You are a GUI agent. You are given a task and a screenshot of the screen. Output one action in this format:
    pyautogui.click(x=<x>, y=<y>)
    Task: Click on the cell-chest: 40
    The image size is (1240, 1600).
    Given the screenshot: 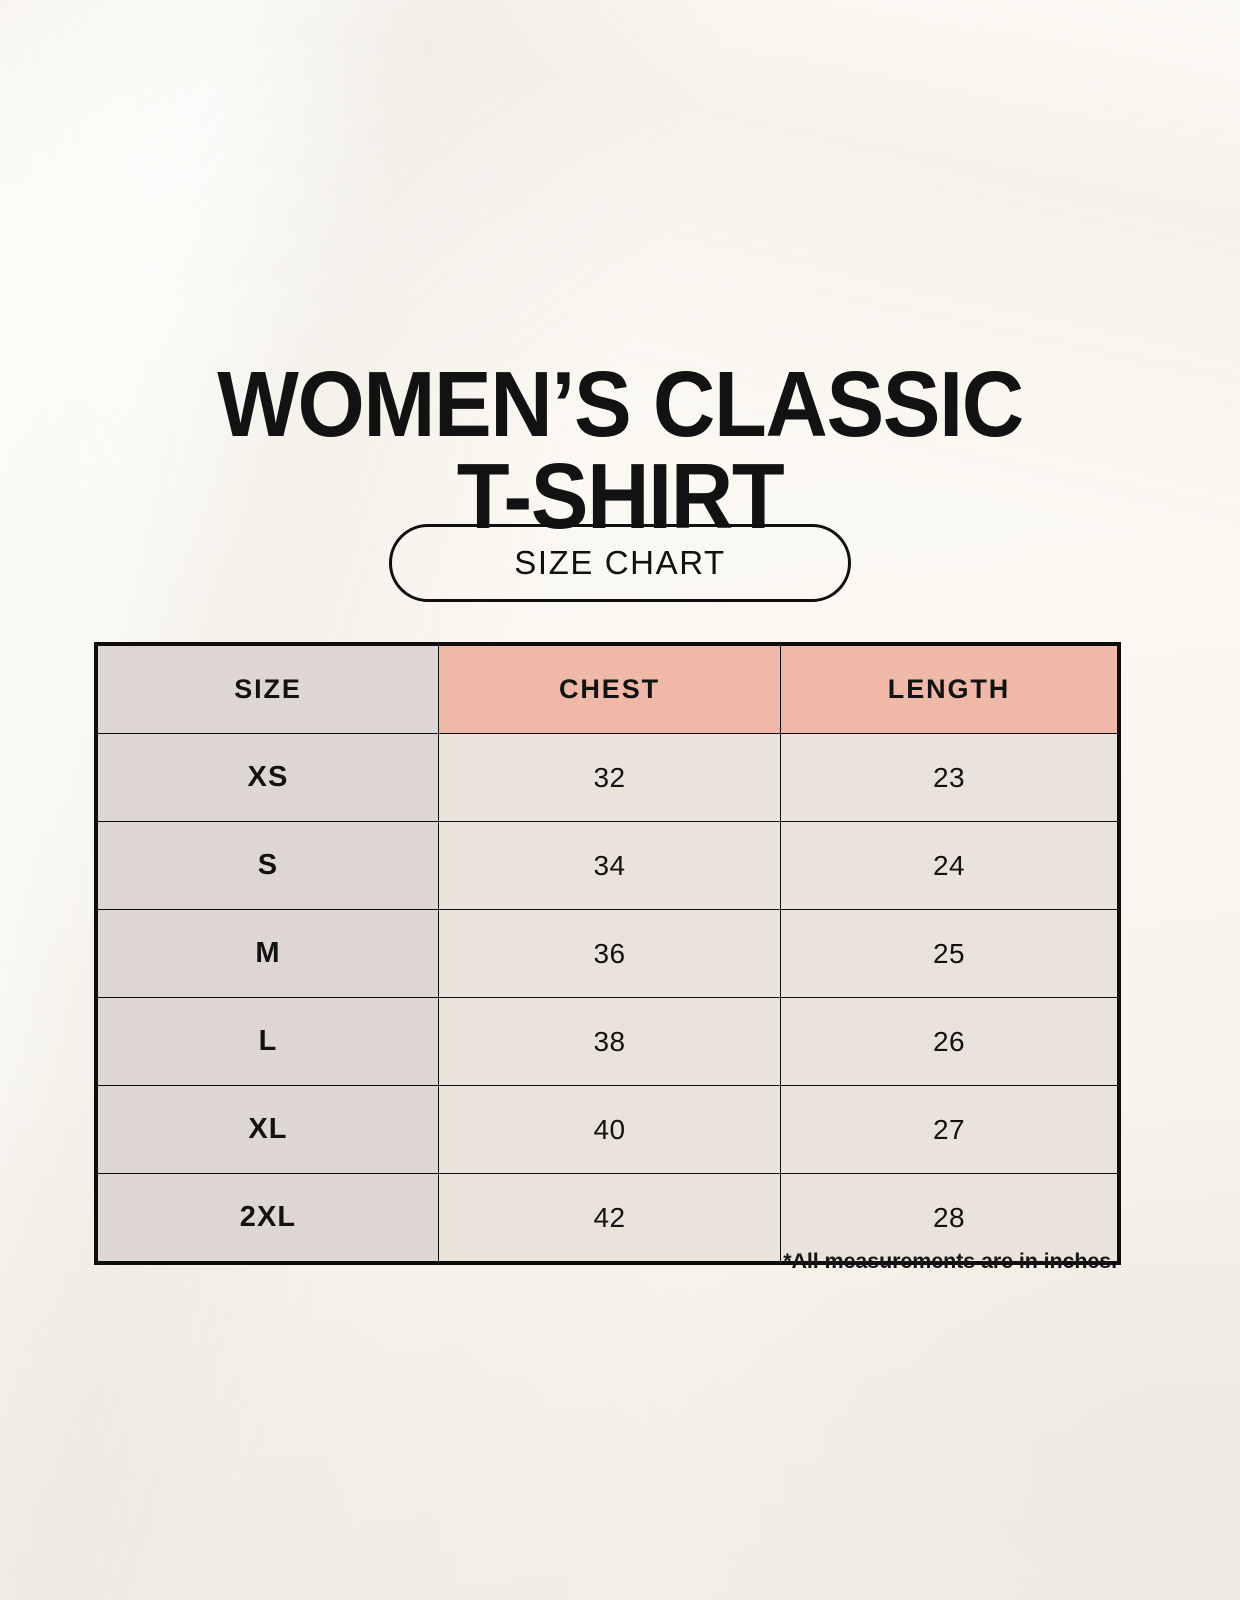 What is the action you would take?
    pyautogui.click(x=609, y=1129)
    